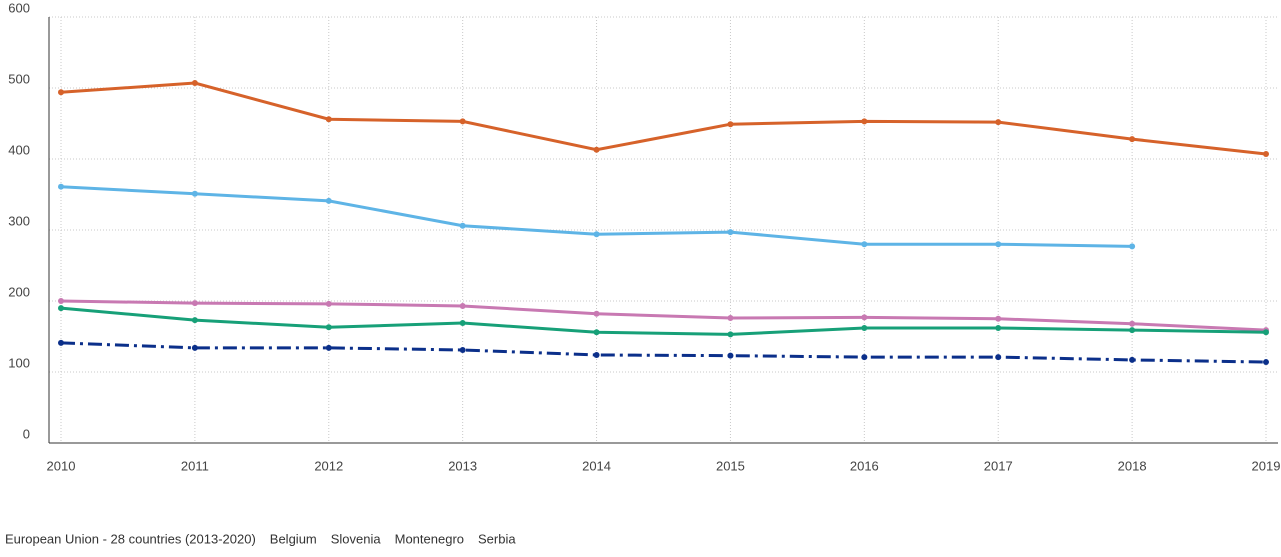  I want to click on x-tick-label: 2011, so click(195, 465).